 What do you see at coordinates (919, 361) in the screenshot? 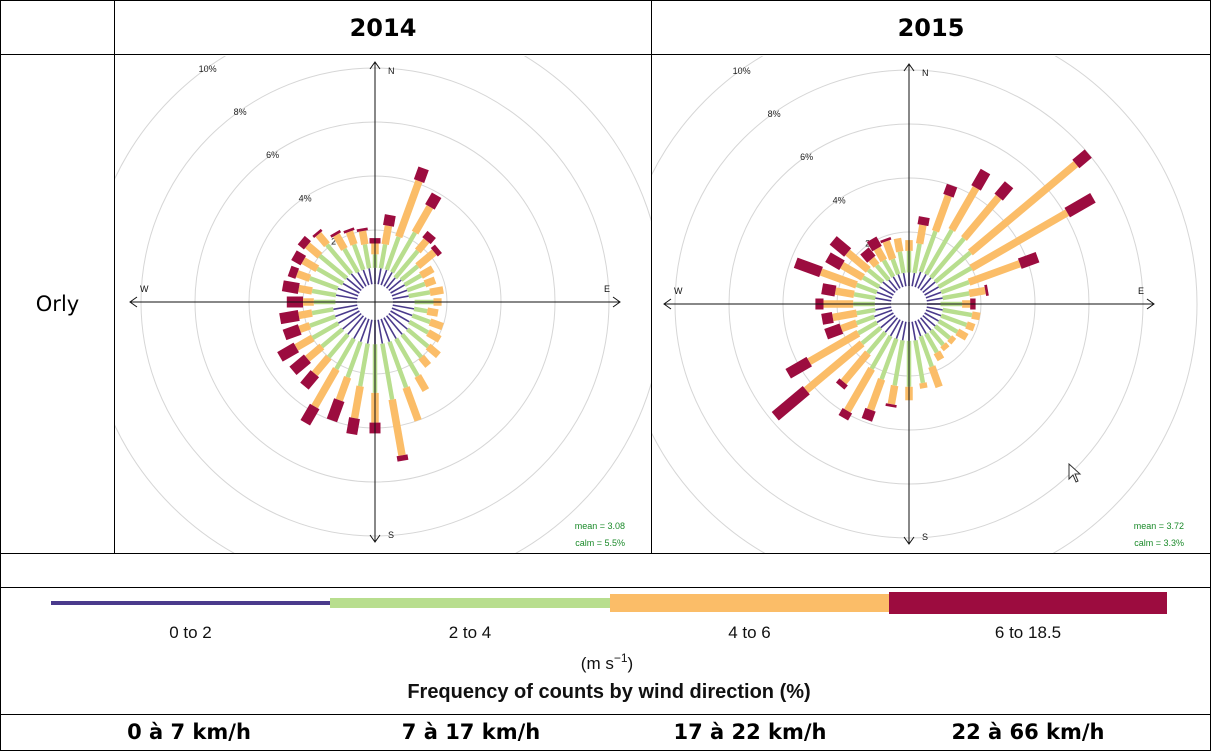
I see `bar-dir170-bin2` at bounding box center [919, 361].